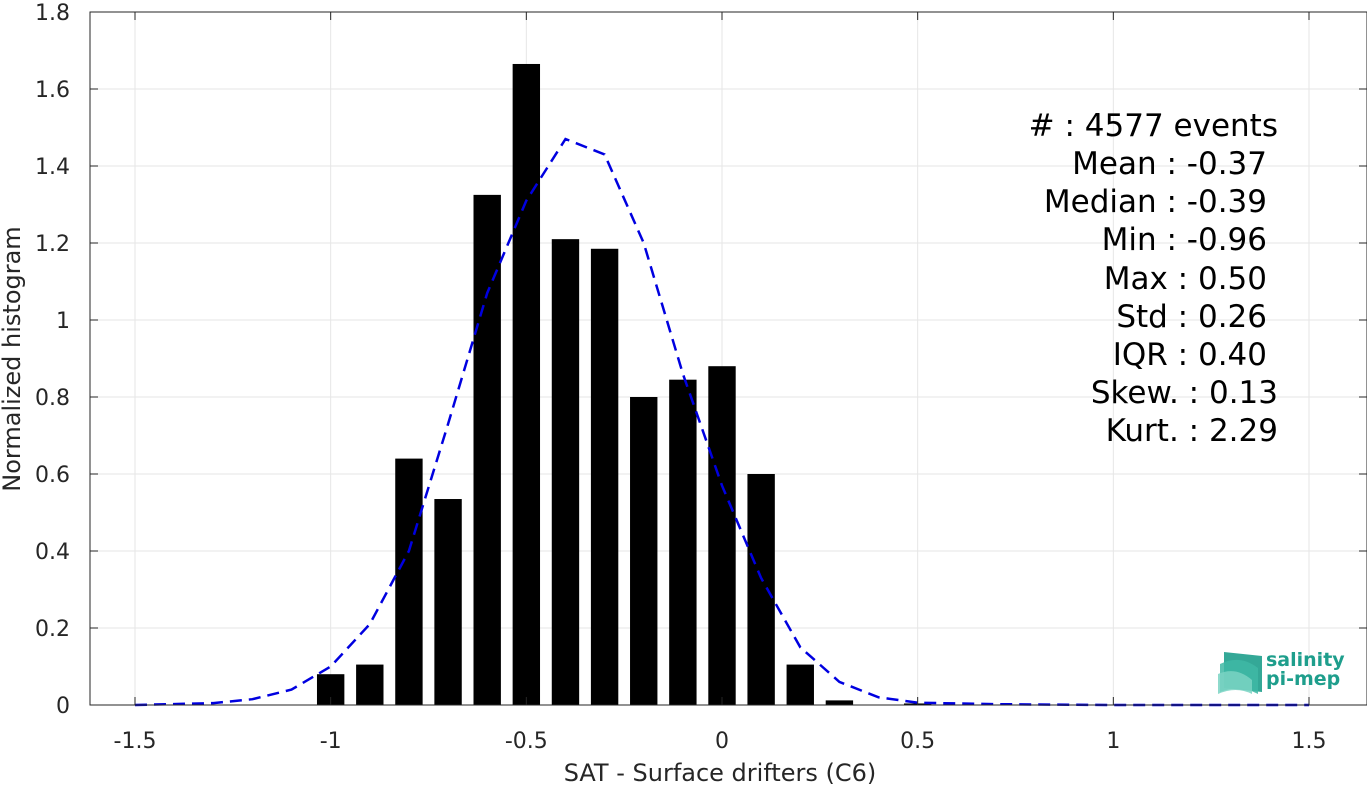  What do you see at coordinates (1153, 126) in the screenshot?
I see `stats-count: # : 4577 events` at bounding box center [1153, 126].